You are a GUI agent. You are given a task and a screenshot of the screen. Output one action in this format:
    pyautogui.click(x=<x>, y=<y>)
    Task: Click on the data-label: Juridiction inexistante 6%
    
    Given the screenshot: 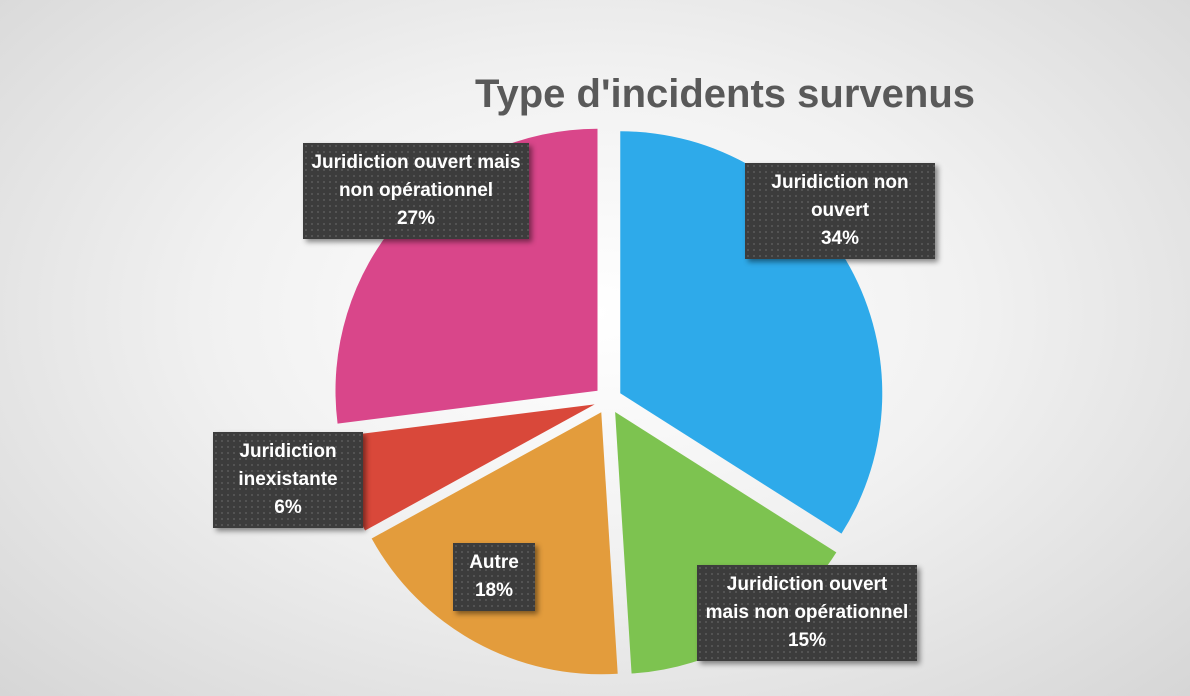 What is the action you would take?
    pyautogui.click(x=288, y=480)
    